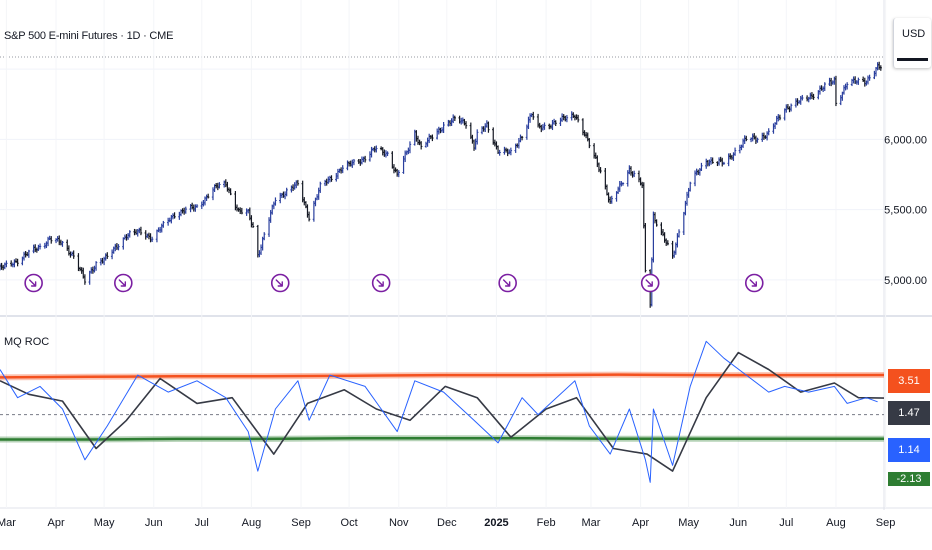 The width and height of the screenshot is (932, 550). Describe the element at coordinates (909, 479) in the screenshot. I see `lower-band-value-label: -2.13` at that location.